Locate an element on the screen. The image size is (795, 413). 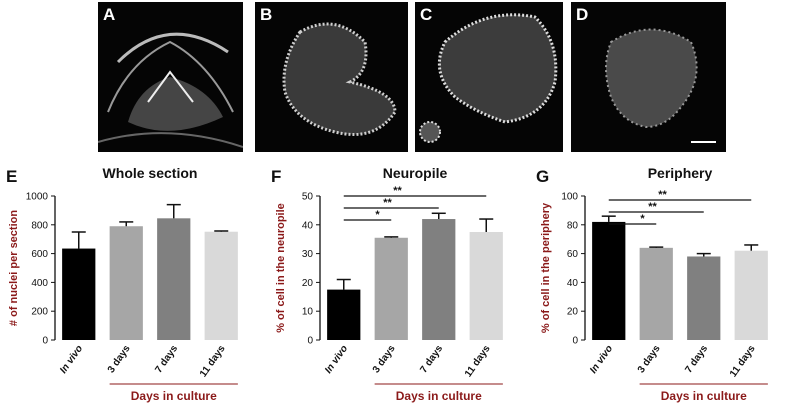
y-tick-label-e-1: 200 is located at coordinates (39, 312).